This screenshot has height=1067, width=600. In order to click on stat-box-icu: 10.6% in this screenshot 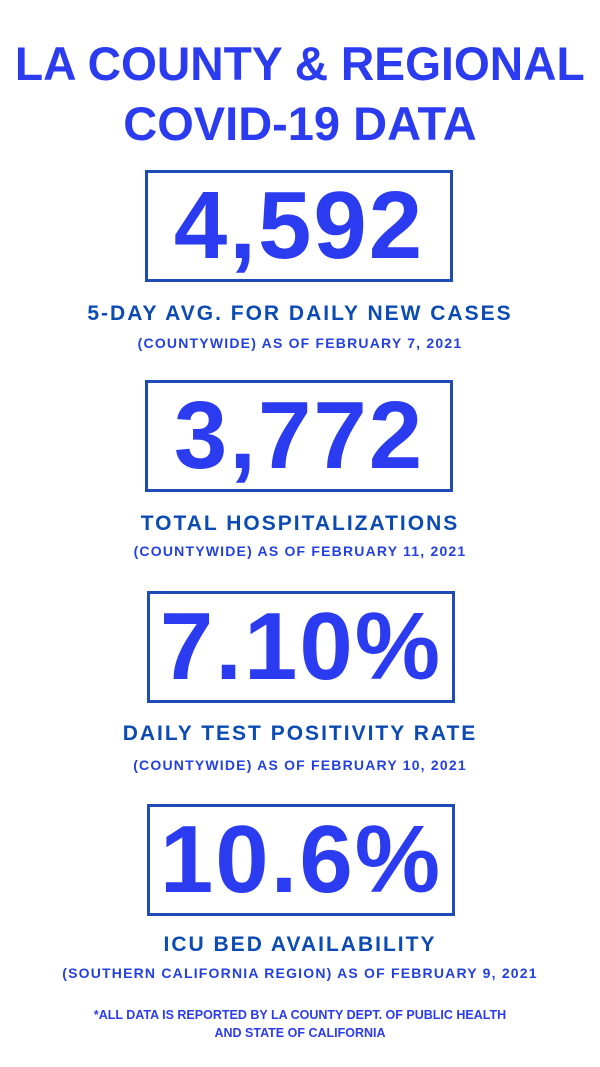, I will do `click(301, 860)`.